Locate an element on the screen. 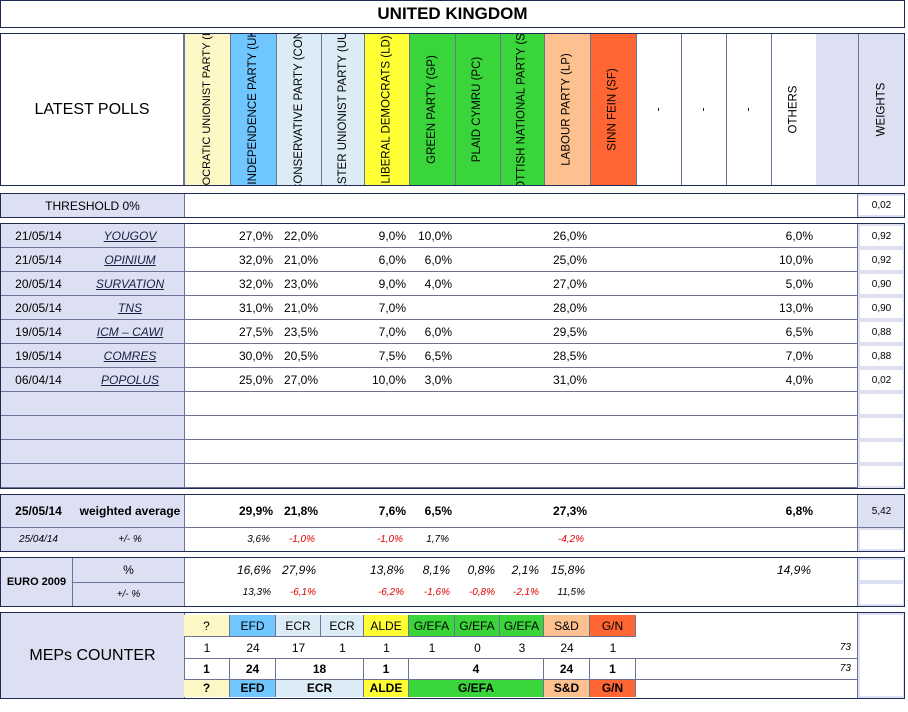 Image resolution: width=908 pixels, height=712 pixels. mep-group: EFD is located at coordinates (253, 626).